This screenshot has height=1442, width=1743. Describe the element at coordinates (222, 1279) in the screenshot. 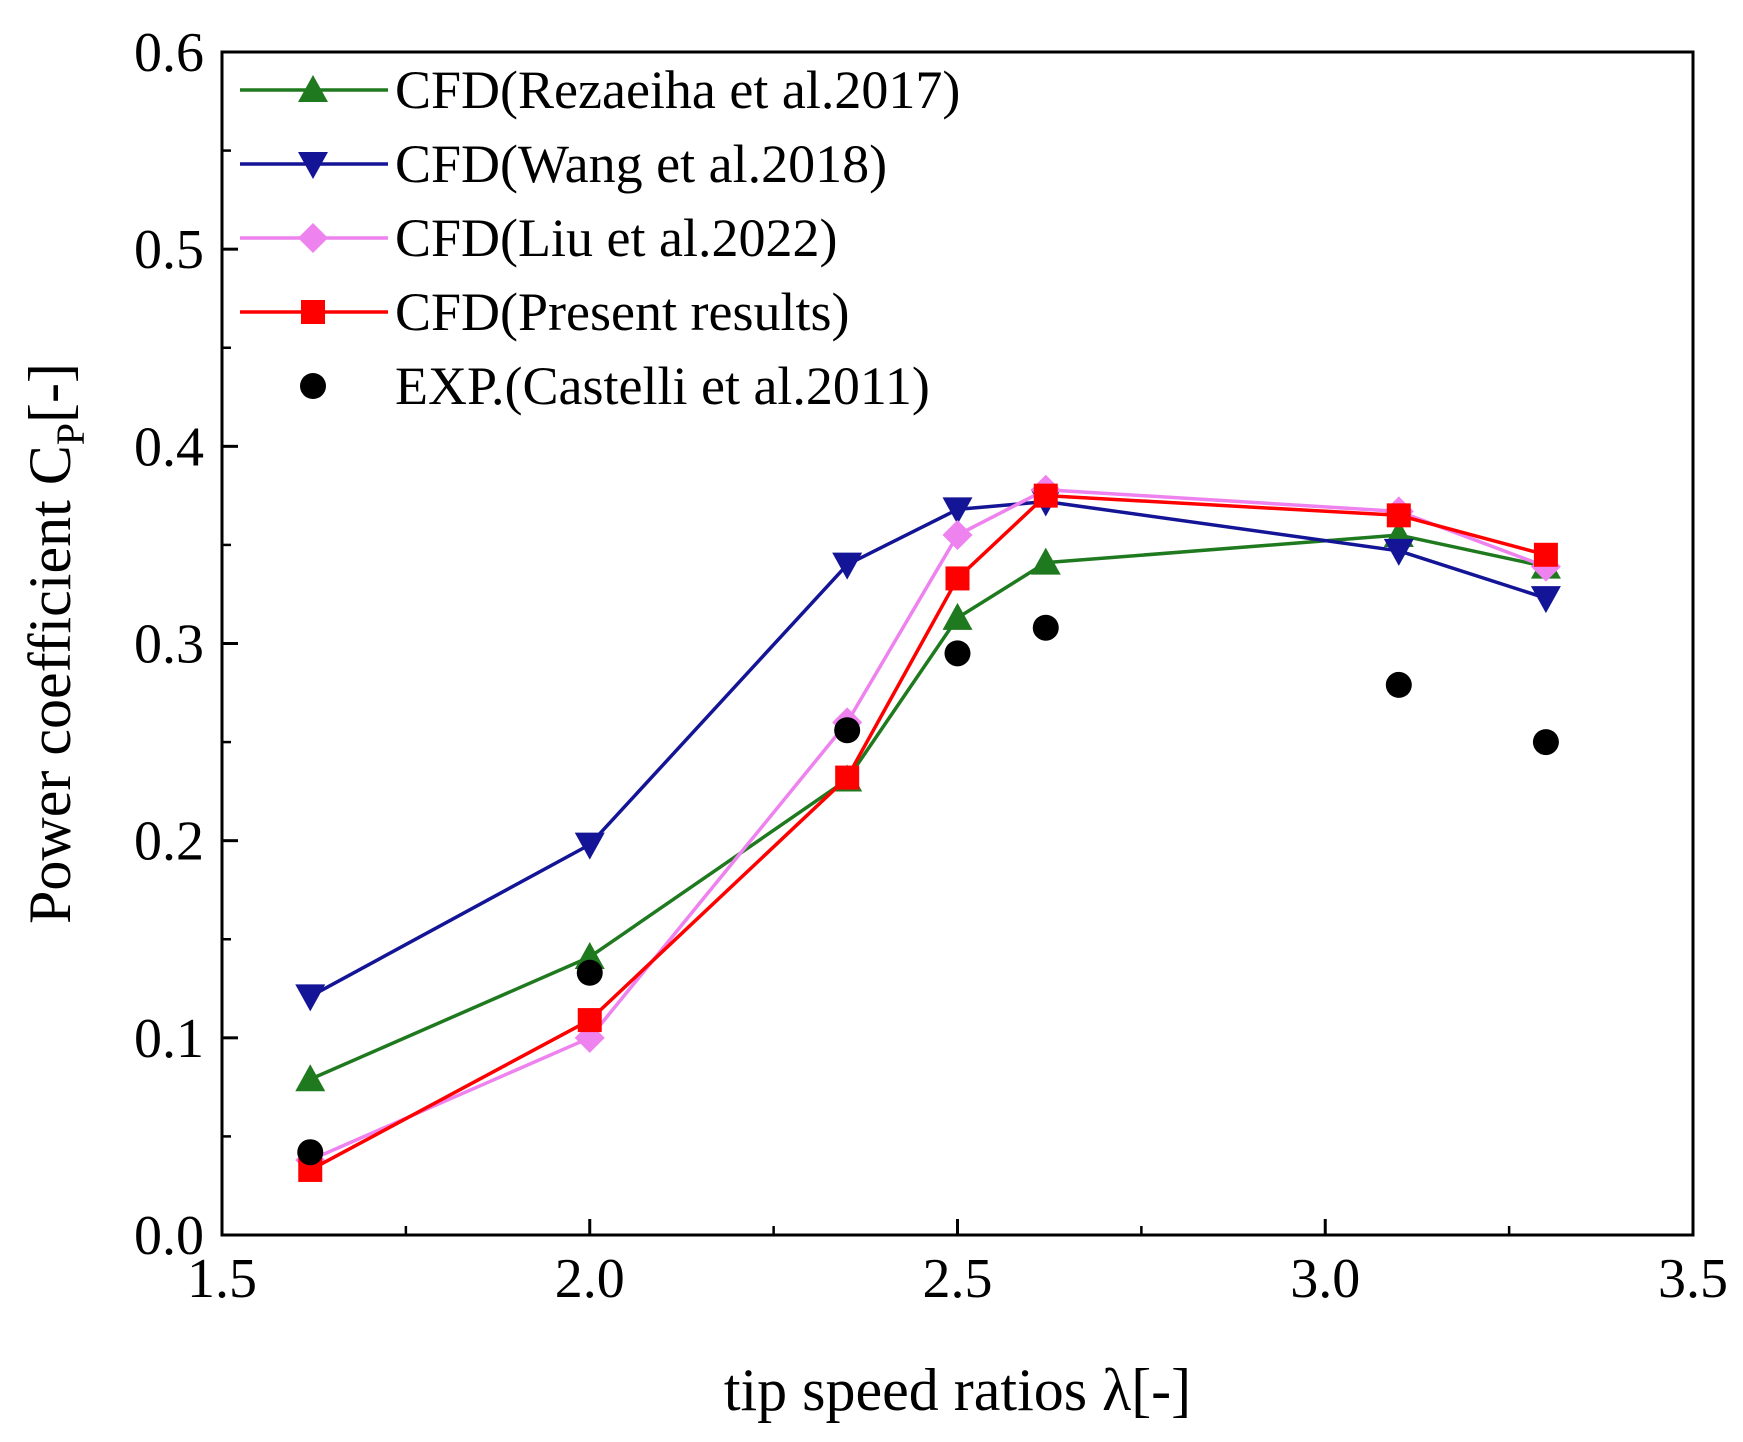

I see `x-tick-label: 1.5` at that location.